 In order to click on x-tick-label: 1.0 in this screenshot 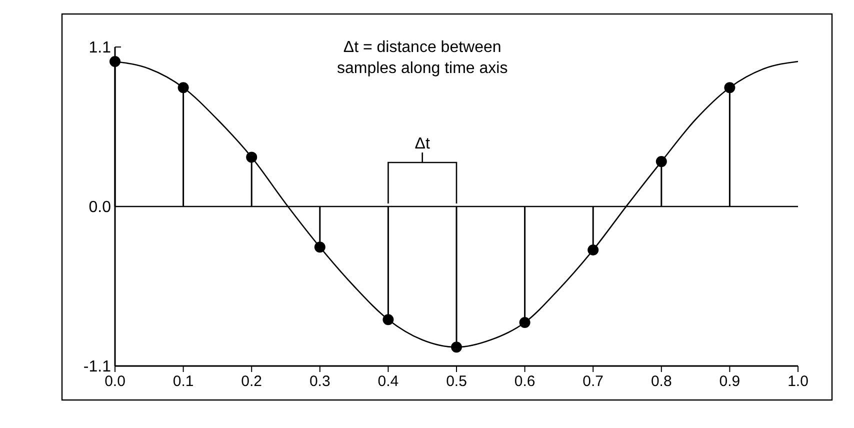, I will do `click(798, 381)`.